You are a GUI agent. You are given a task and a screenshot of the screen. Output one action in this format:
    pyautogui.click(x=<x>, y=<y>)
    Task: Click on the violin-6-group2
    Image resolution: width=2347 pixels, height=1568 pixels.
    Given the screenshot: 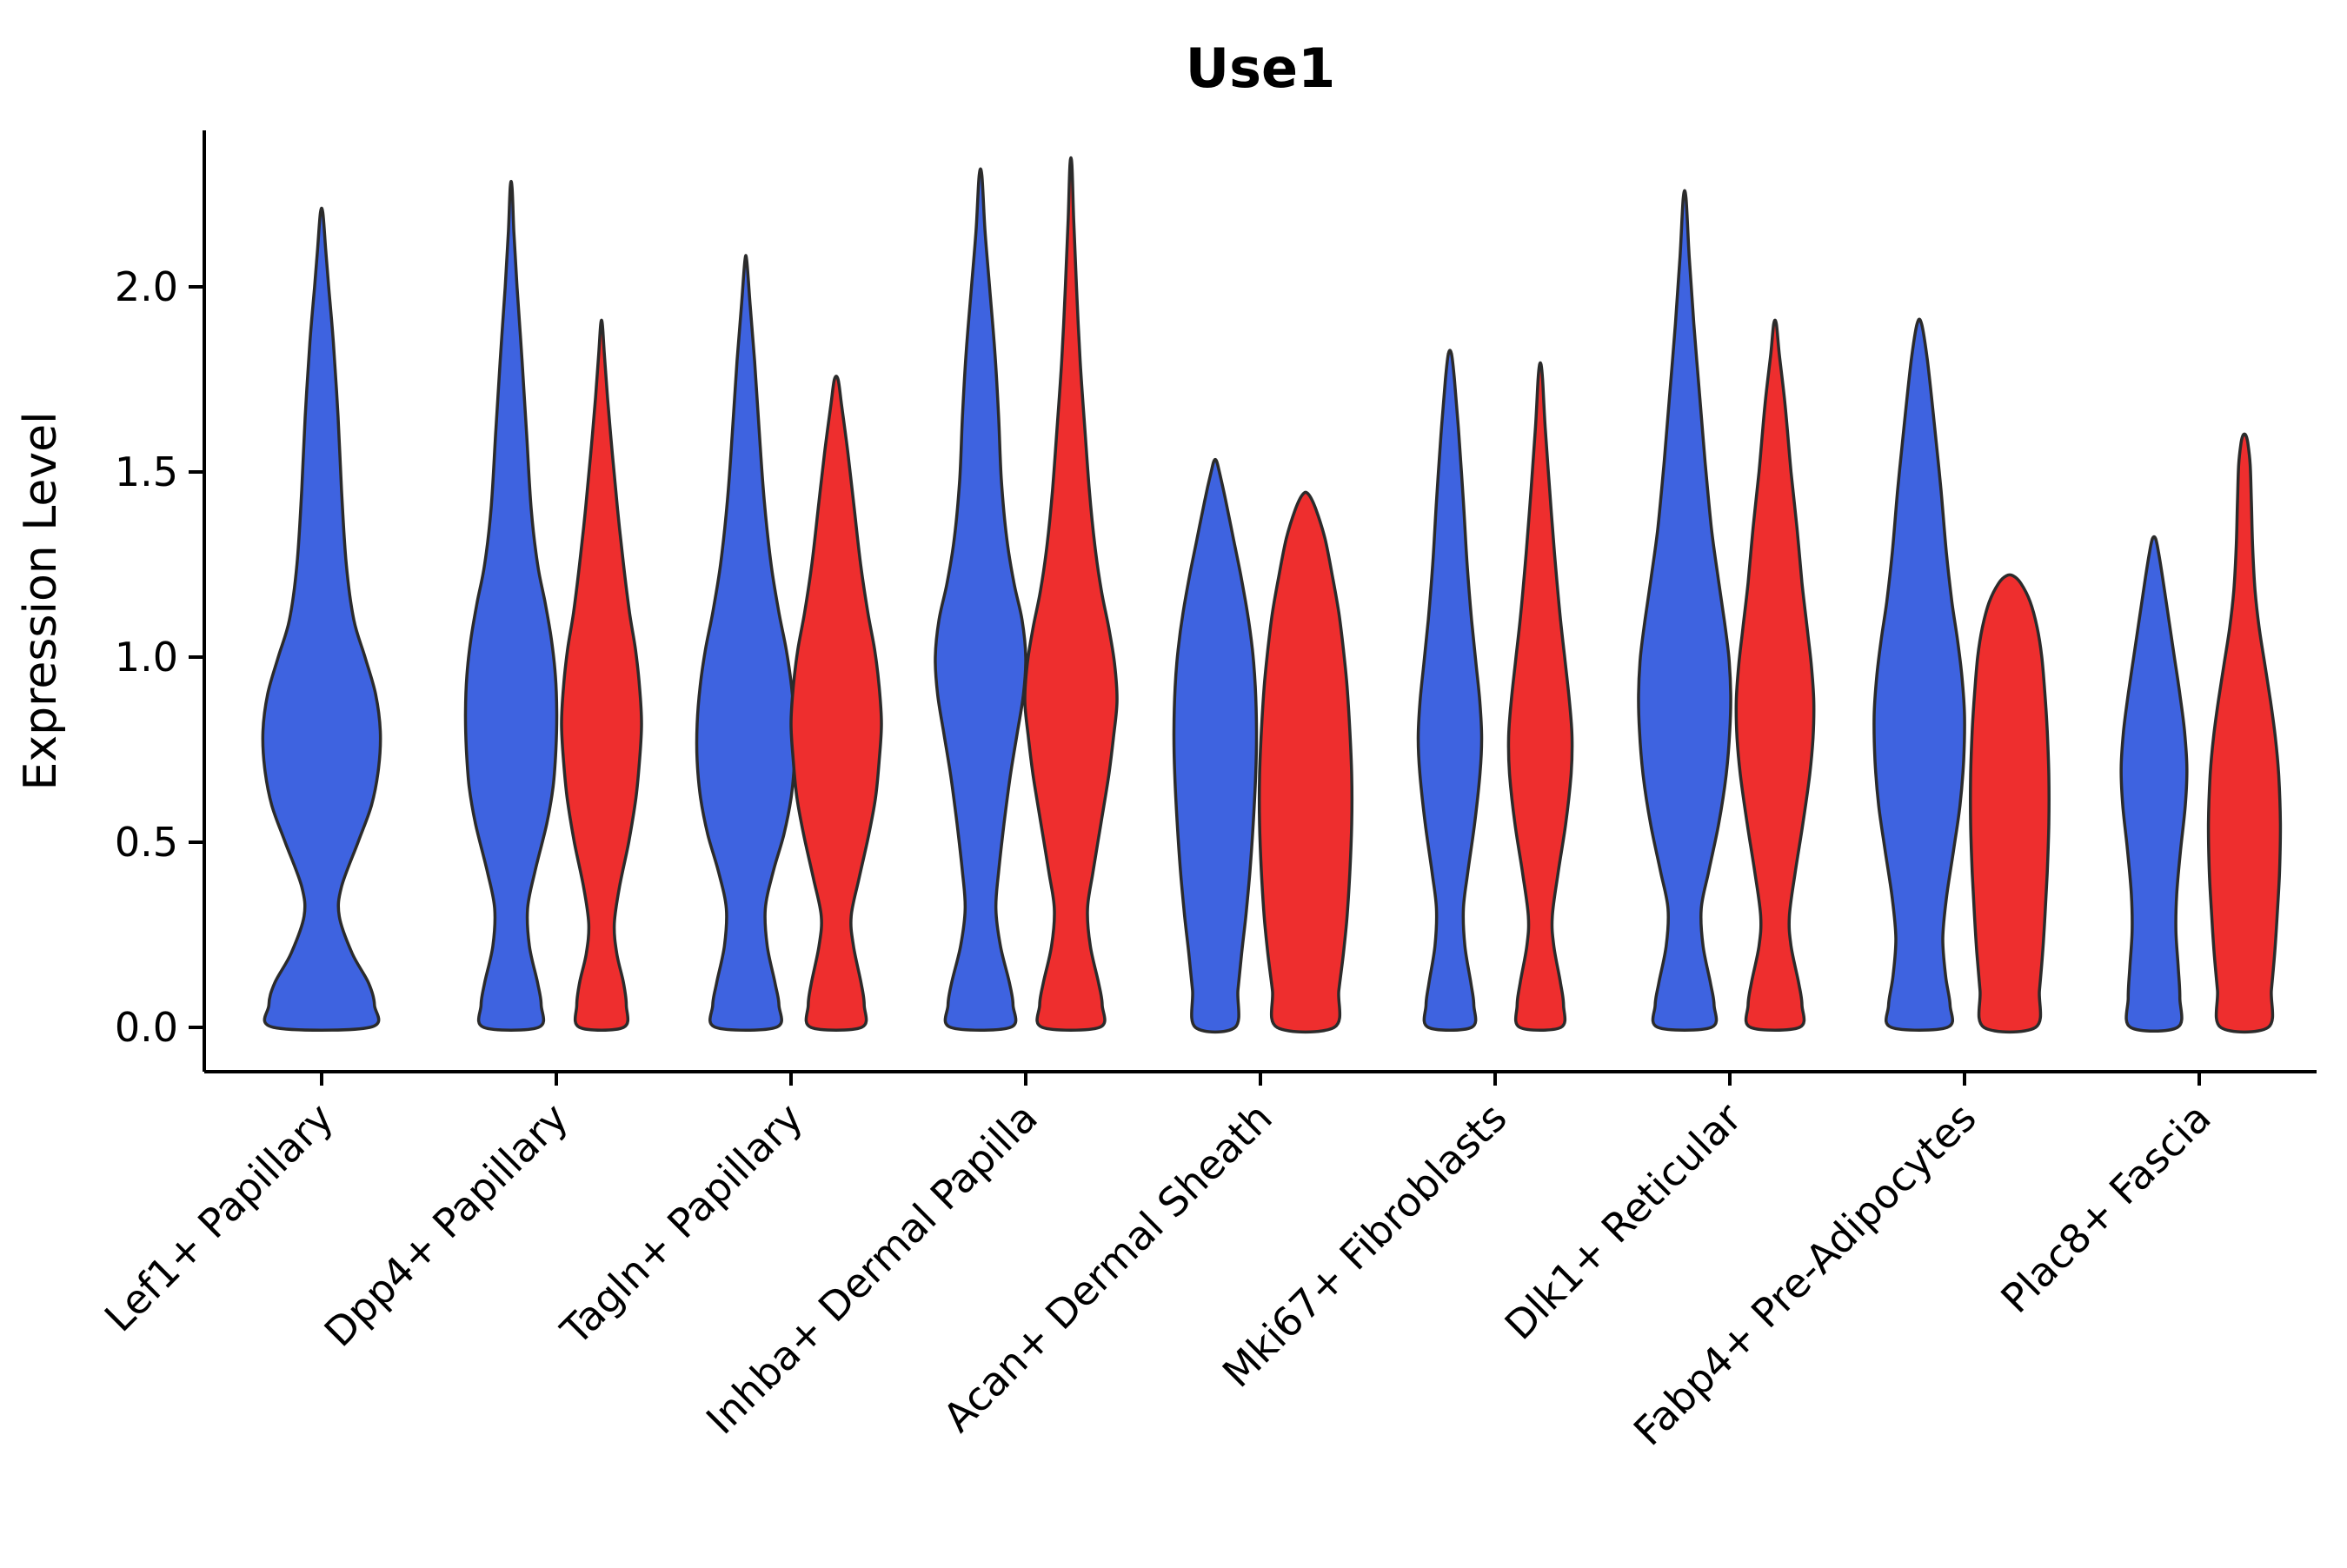 What is the action you would take?
    pyautogui.click(x=1775, y=675)
    